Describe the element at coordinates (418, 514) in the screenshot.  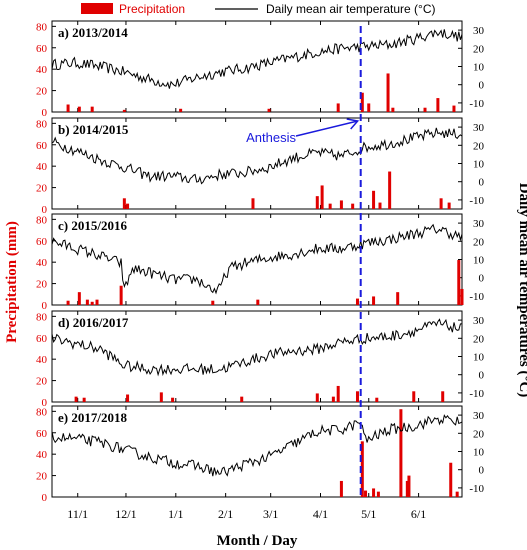
I see `x-tick-label: 6/1` at that location.